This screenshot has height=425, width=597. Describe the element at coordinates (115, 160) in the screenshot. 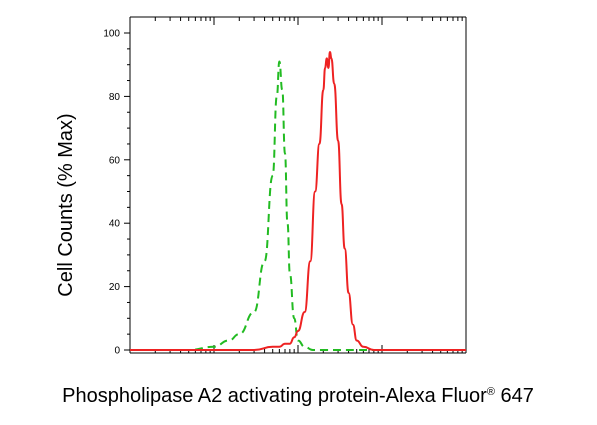

I see `y-tick-label: 60` at that location.